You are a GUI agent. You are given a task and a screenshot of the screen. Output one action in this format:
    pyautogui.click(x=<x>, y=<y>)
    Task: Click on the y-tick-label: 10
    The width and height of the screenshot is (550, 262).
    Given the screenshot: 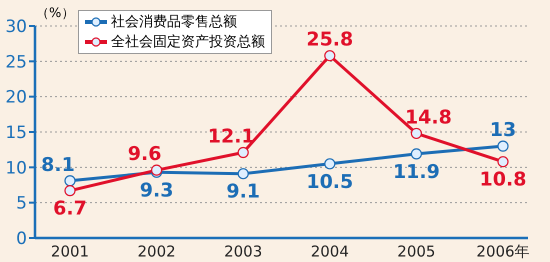 What is the action you would take?
    pyautogui.click(x=16, y=168)
    